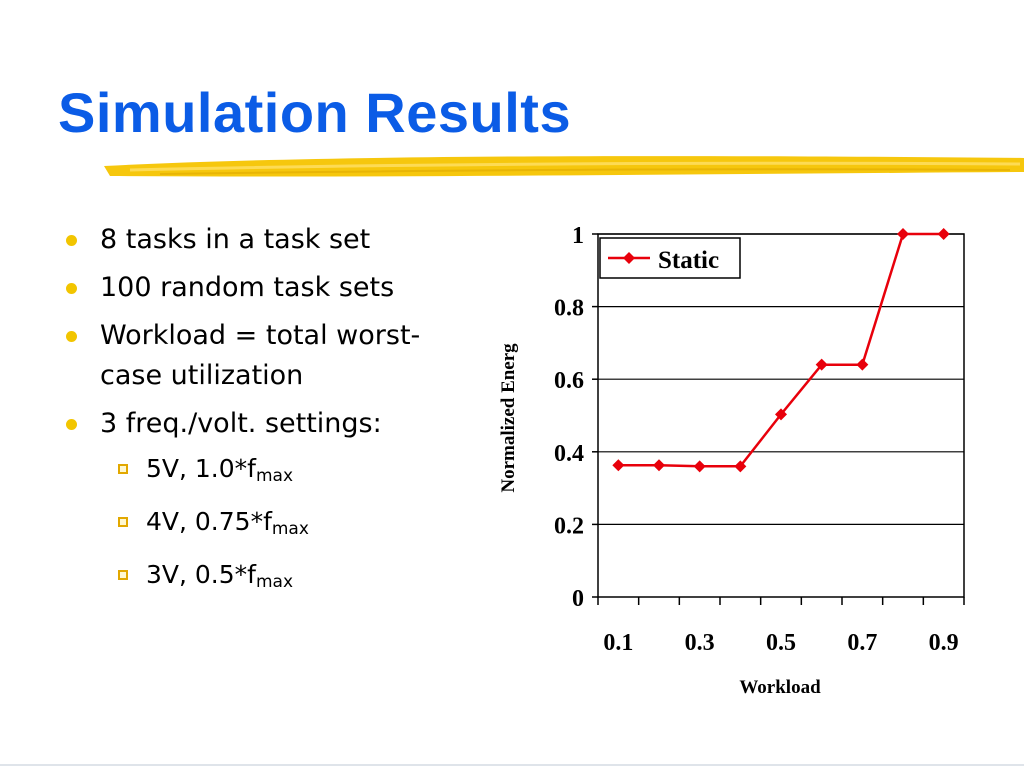 This screenshot has width=1024, height=768. I want to click on footer-divider, so click(512, 765).